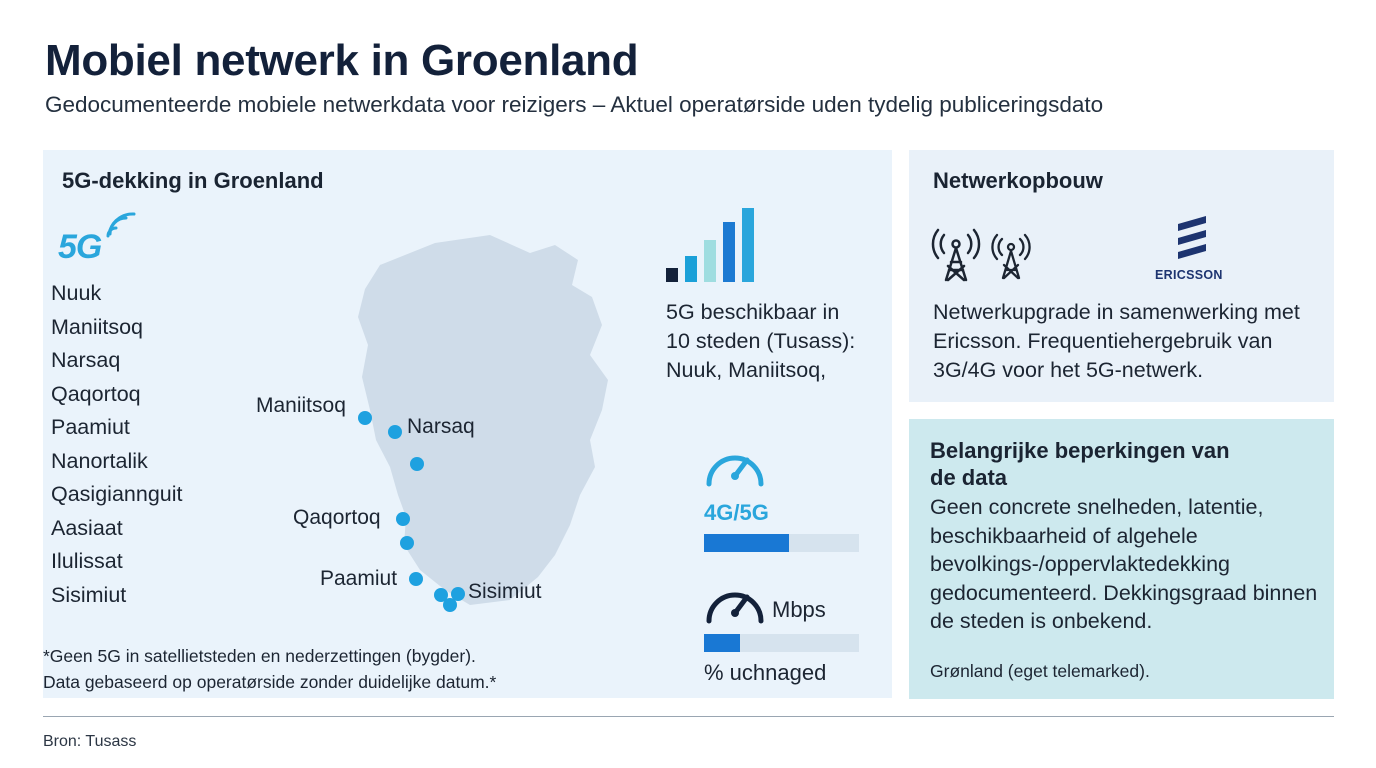  Describe the element at coordinates (87, 561) in the screenshot. I see `city-item: Ilulissat` at that location.